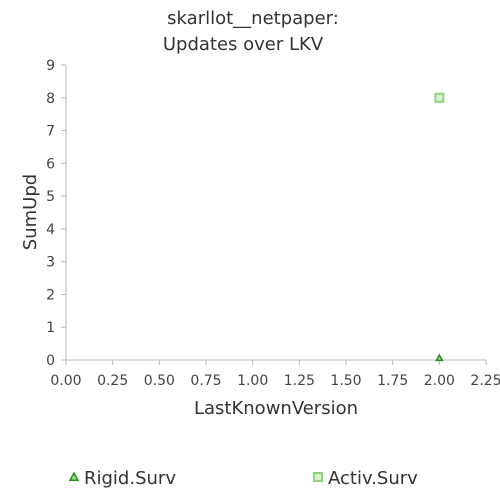  What do you see at coordinates (50, 132) in the screenshot?
I see `y-tick-label: 7` at bounding box center [50, 132].